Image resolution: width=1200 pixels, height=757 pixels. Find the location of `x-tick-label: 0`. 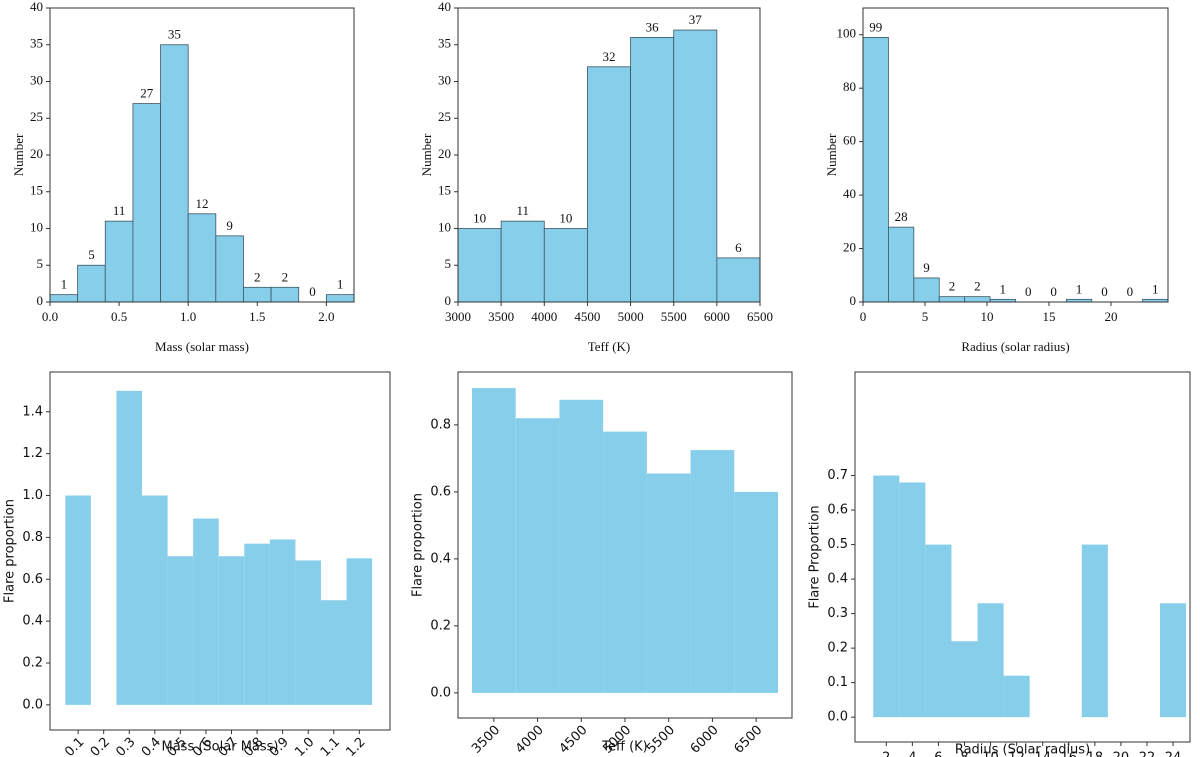

x-tick-label: 0 is located at coordinates (863, 316).